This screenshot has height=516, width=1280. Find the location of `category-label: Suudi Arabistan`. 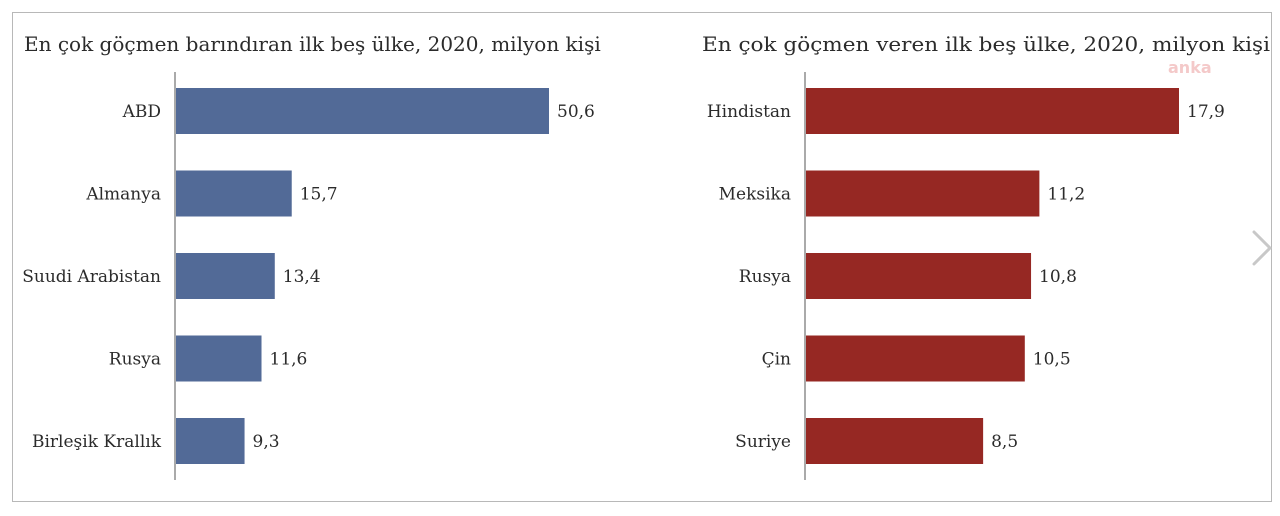

category-label: Suudi Arabistan is located at coordinates (91, 277).